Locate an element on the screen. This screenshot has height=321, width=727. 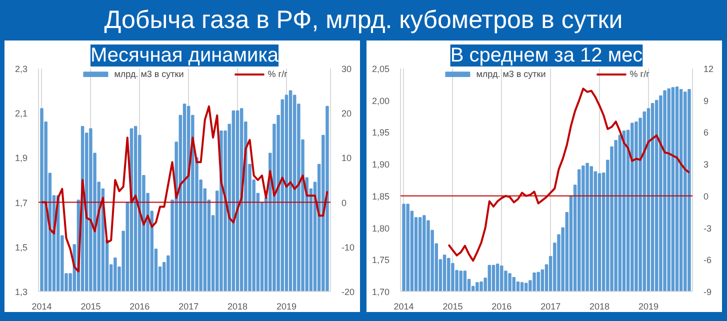
y2-tick-label: 3 is located at coordinates (706, 165).